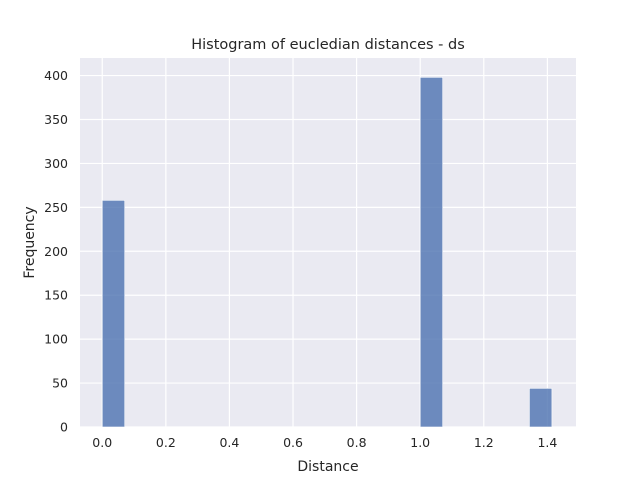 The height and width of the screenshot is (480, 640). Describe the element at coordinates (547, 442) in the screenshot. I see `x-tick-label: 1.4` at that location.